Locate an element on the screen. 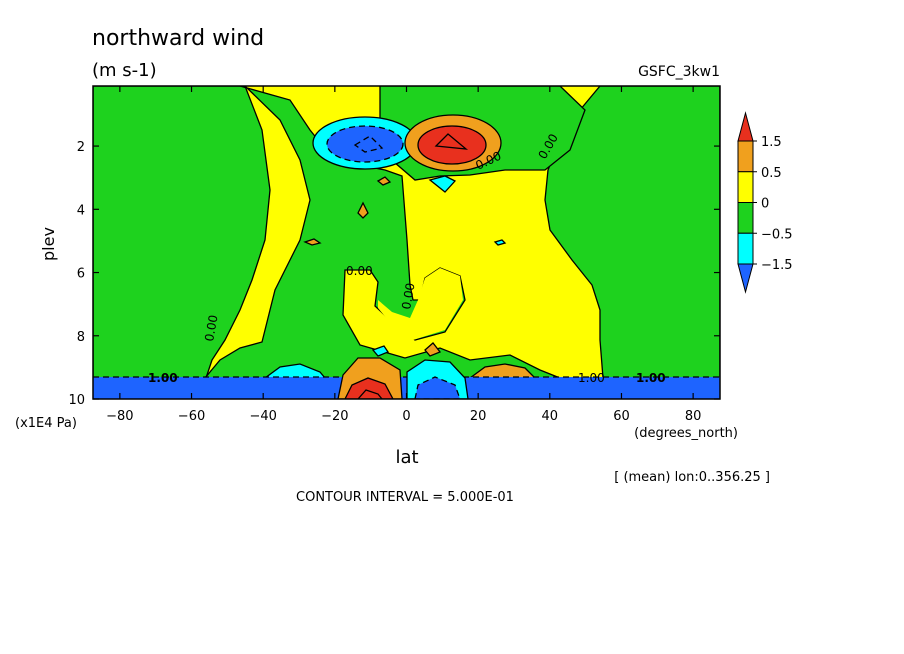 Image resolution: width=904 pixels, height=654 pixels. x-axis-unit: (degrees_north) is located at coordinates (686, 433).